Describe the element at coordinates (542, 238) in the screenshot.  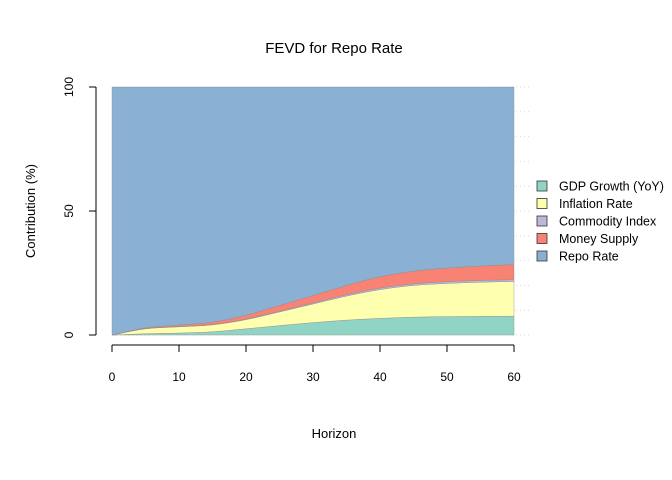
I see `legend-swatch-money-supply` at that location.